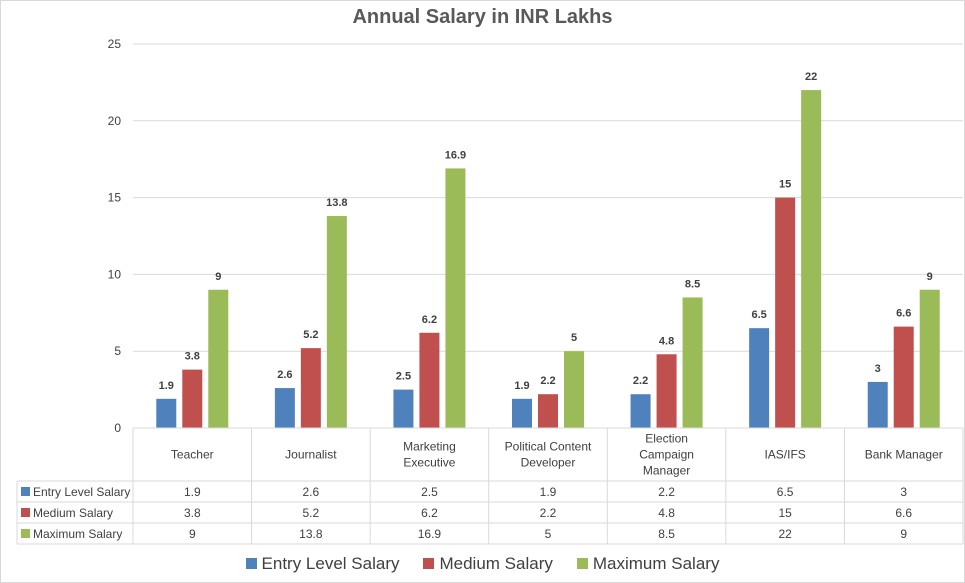 The image size is (965, 583). I want to click on legend-label: Maximum Salary, so click(656, 563).